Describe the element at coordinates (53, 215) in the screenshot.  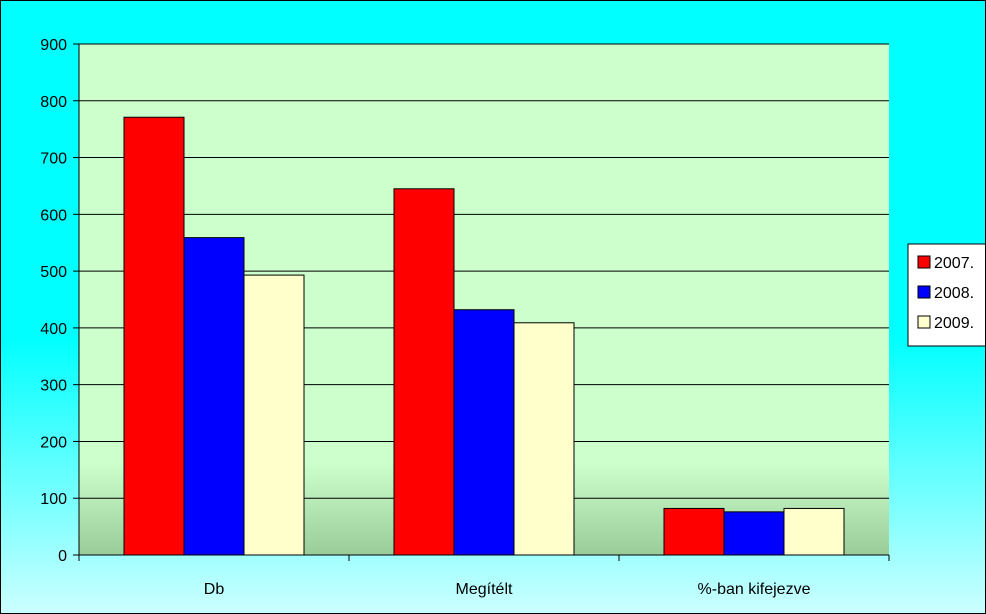
I see `y-tick-label: 600` at that location.